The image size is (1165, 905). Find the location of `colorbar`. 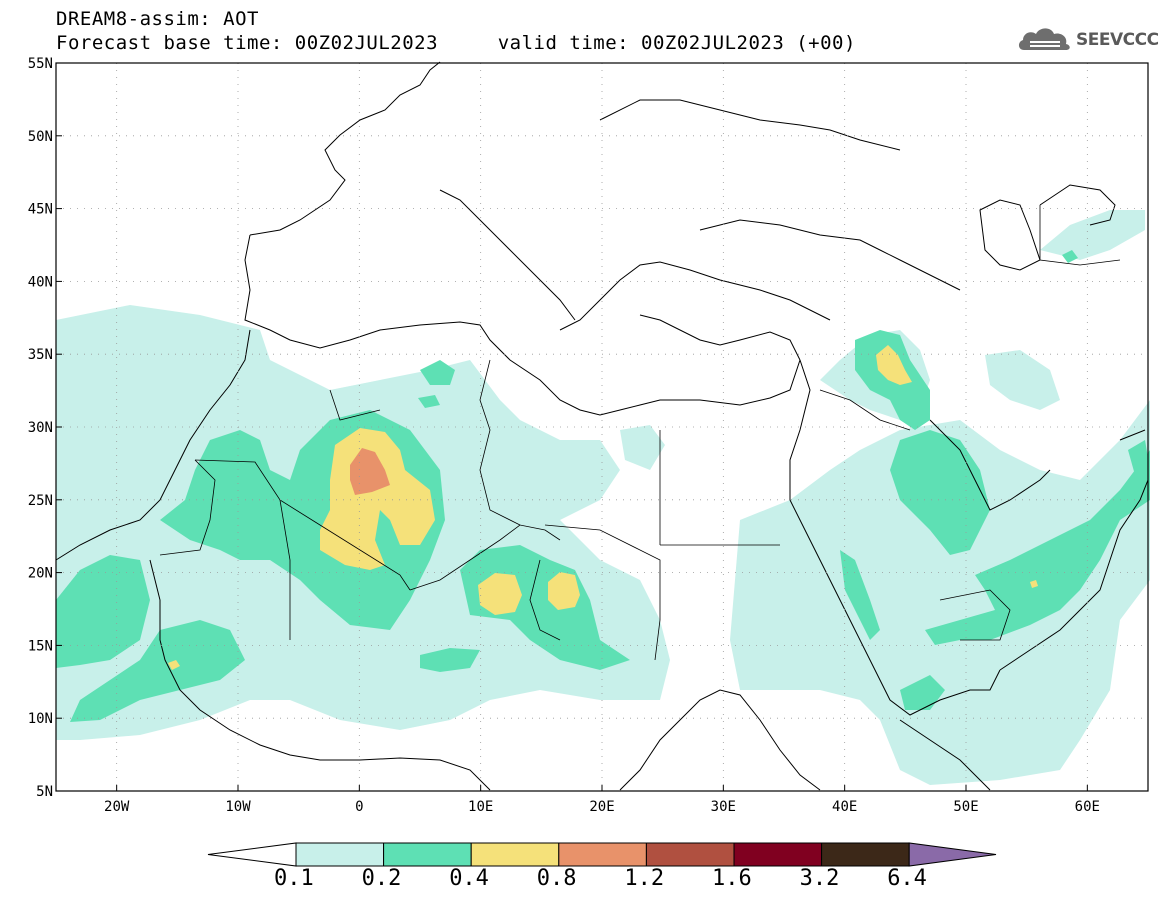

colorbar is located at coordinates (602, 854).